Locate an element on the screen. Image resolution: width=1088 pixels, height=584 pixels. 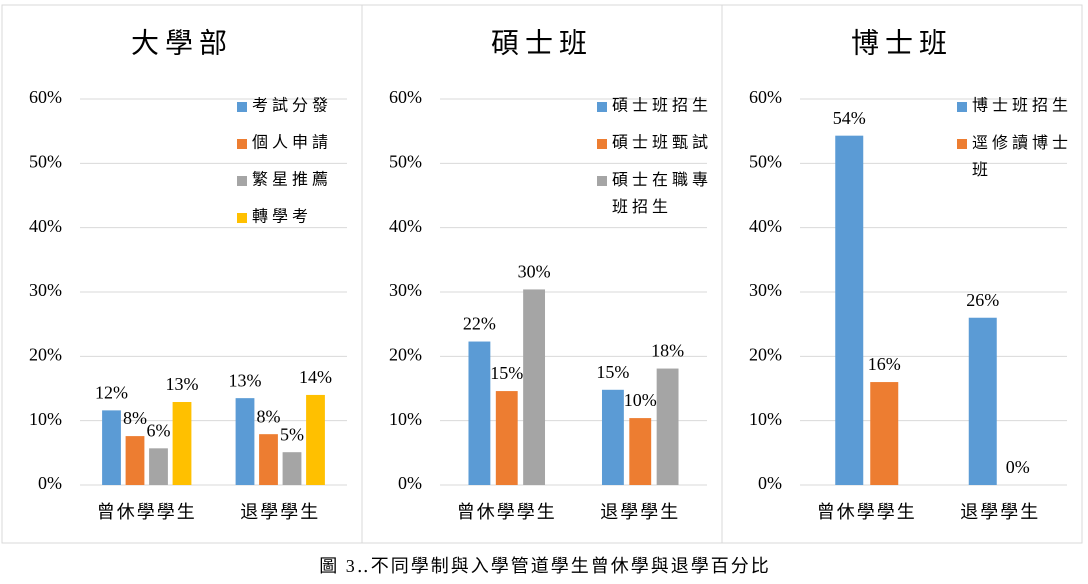
chart-title: 博士班 is located at coordinates (902, 43).